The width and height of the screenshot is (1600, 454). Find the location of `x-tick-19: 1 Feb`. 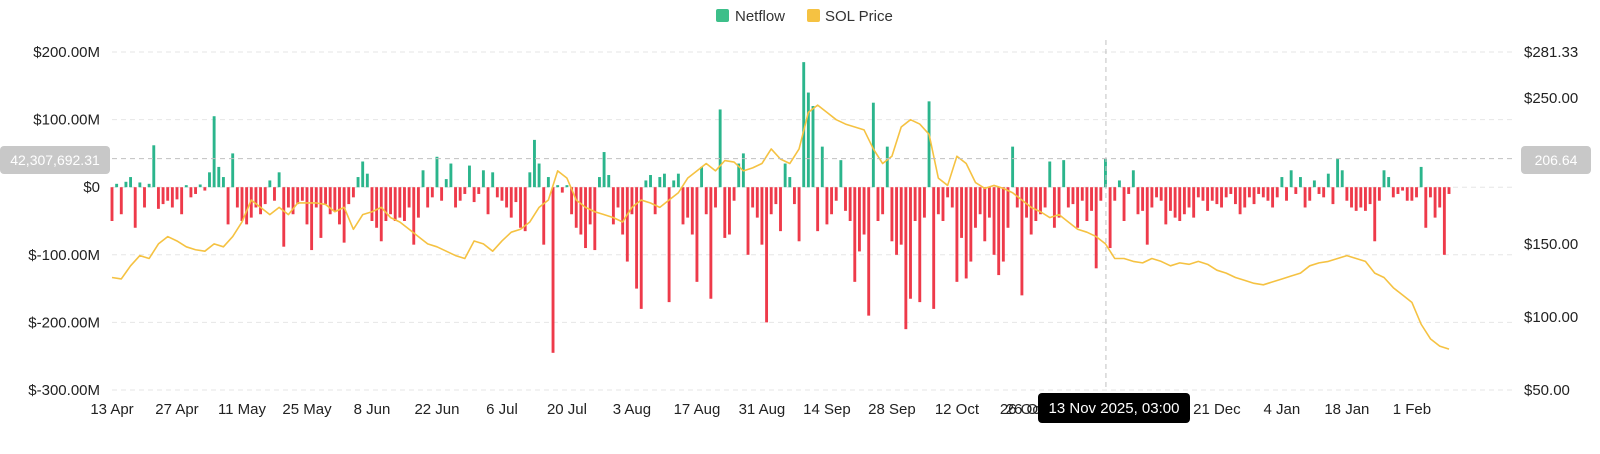

x-tick-19: 1 Feb is located at coordinates (1412, 409).